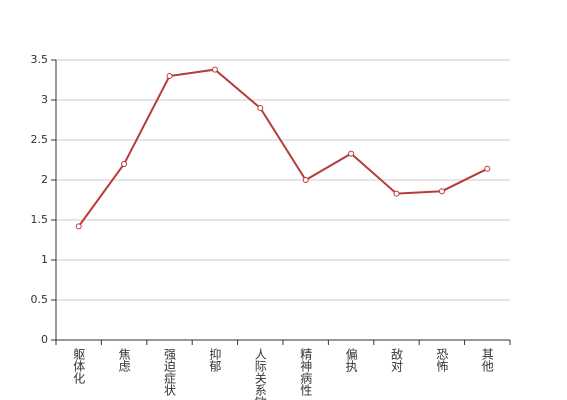 Image resolution: width=567 pixels, height=400 pixels. What do you see at coordinates (44, 99) in the screenshot?
I see `y-tick-label: 3` at bounding box center [44, 99].